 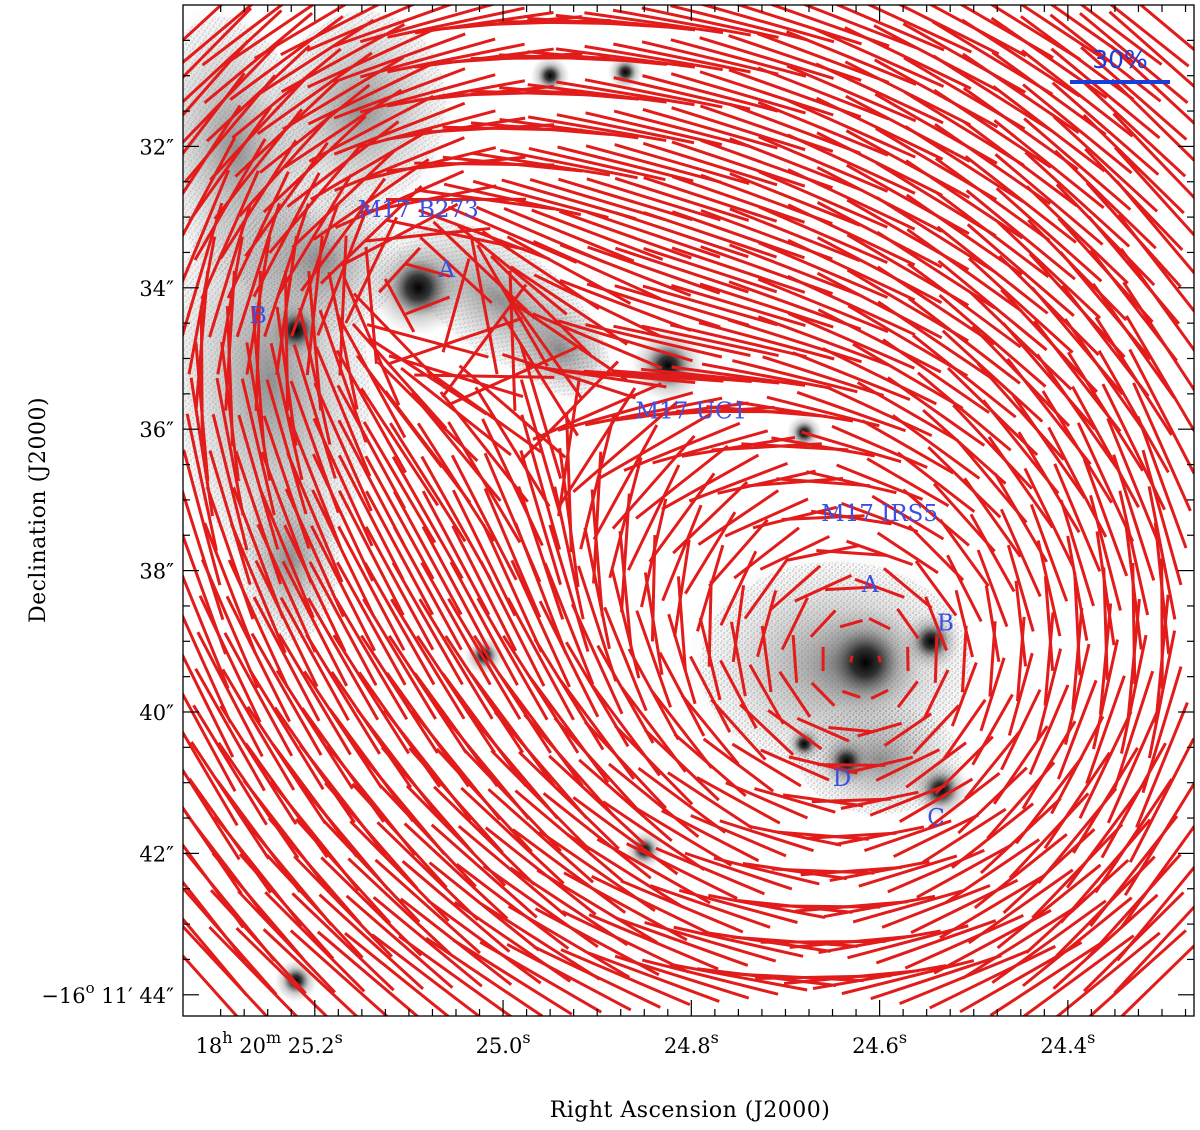 I want to click on y-tick-label: 36″, so click(x=156, y=430).